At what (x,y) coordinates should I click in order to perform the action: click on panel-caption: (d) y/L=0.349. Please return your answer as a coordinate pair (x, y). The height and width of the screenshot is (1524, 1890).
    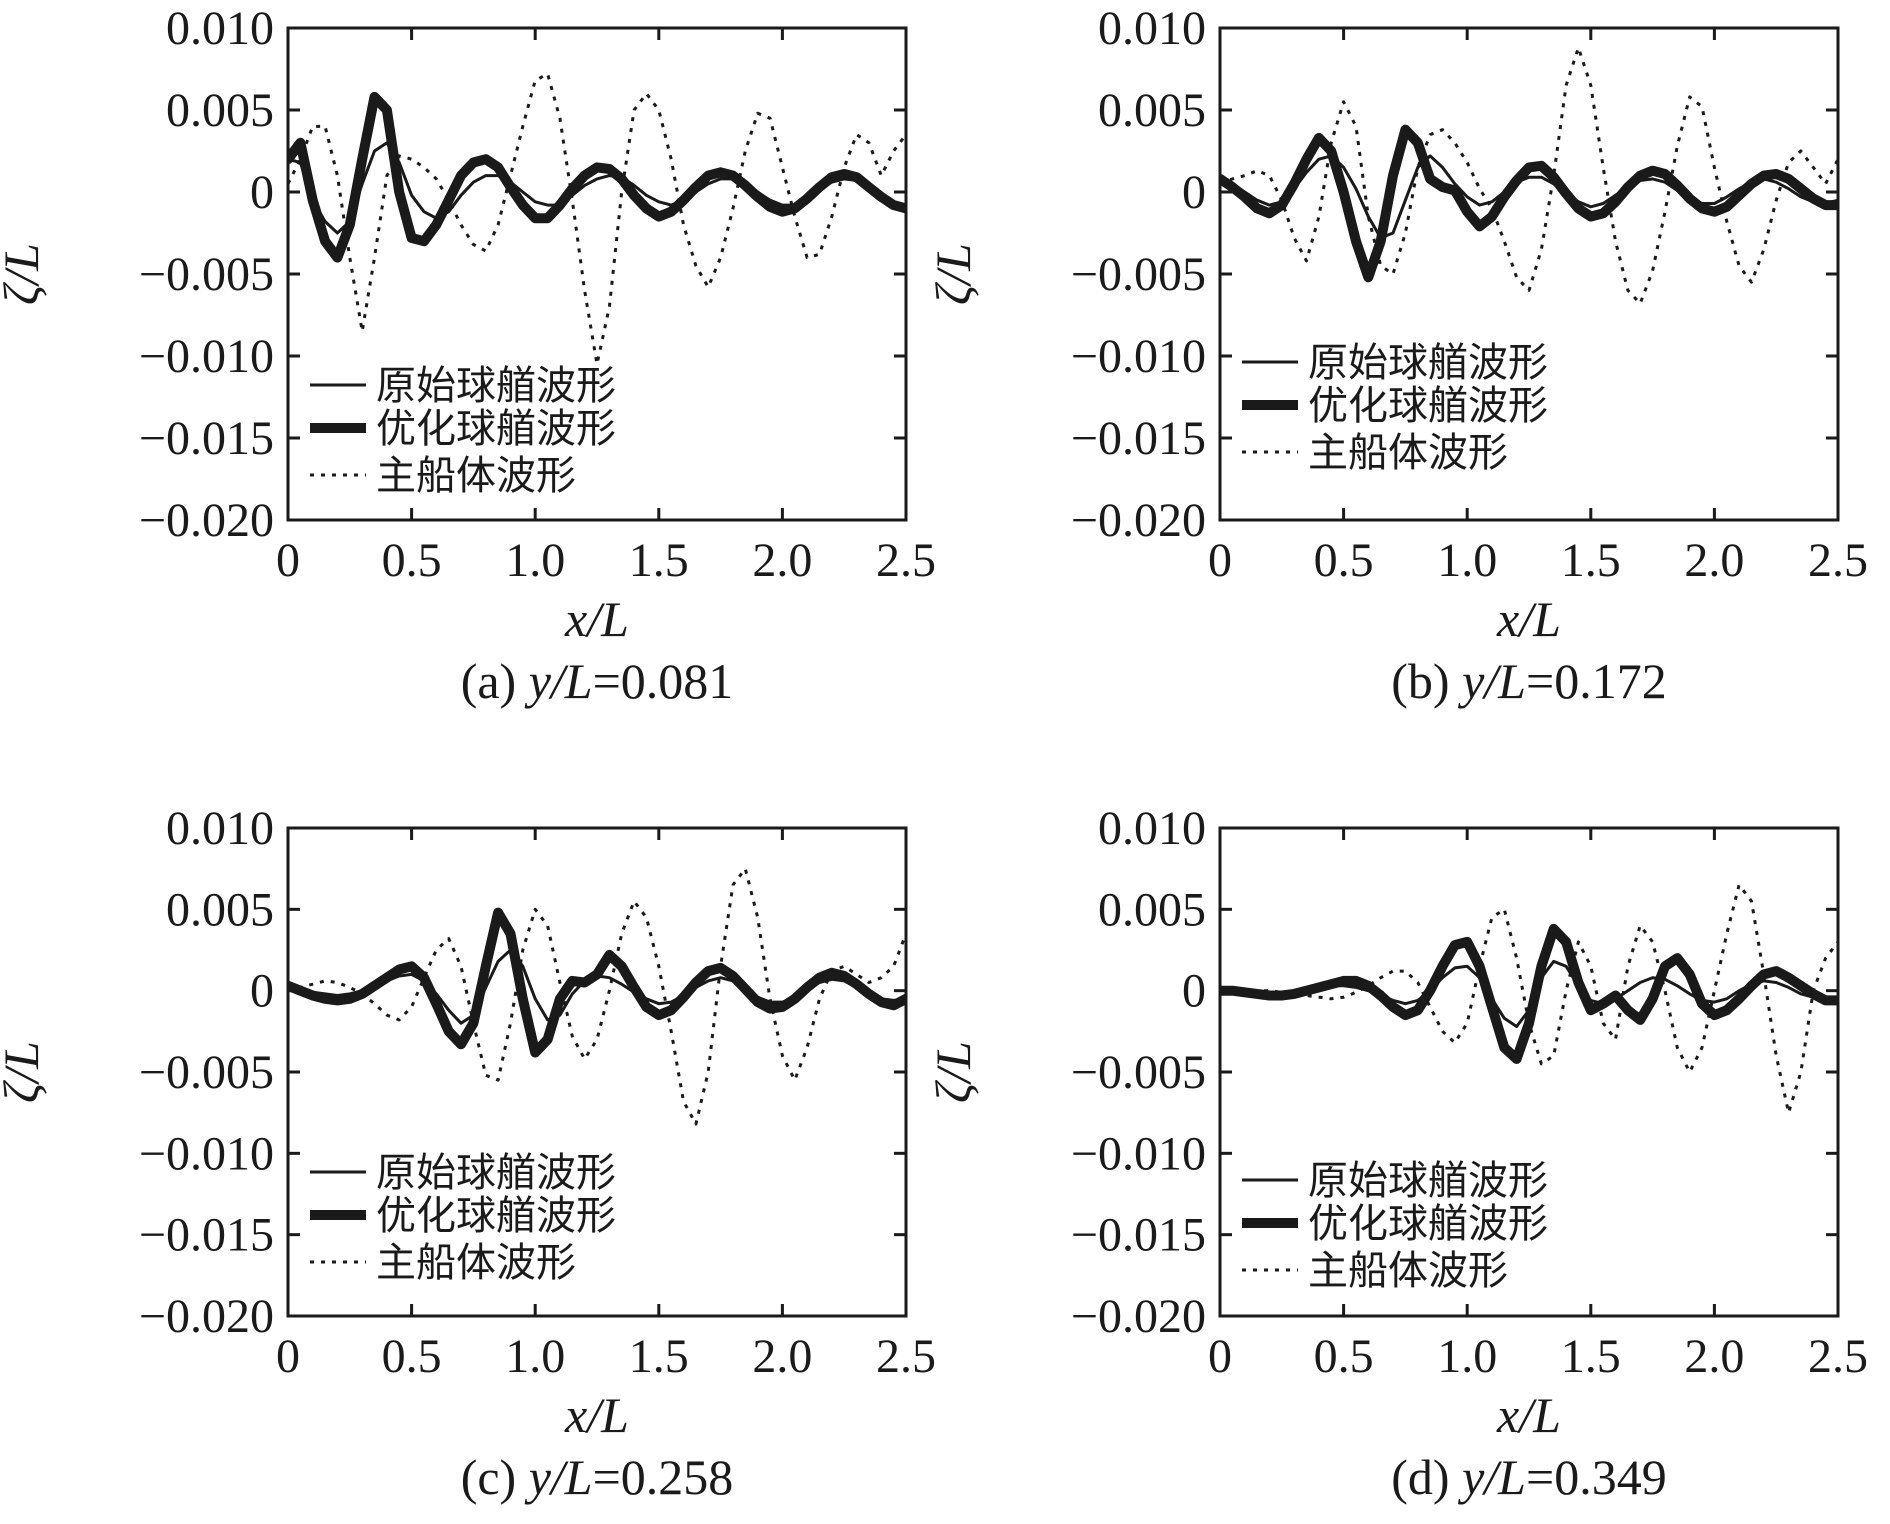
    Looking at the image, I should click on (1528, 1477).